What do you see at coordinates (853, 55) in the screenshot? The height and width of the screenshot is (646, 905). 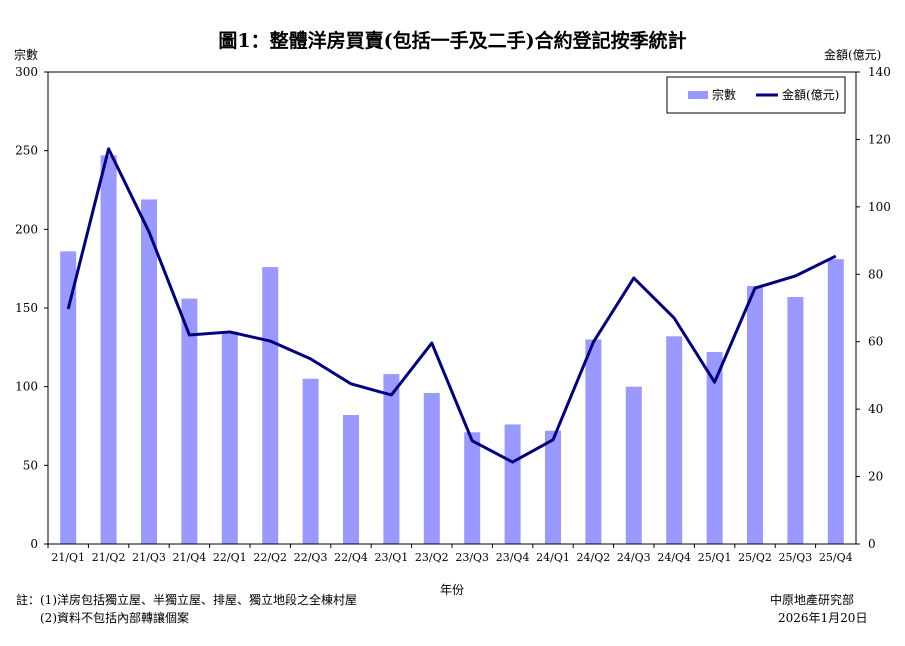 I see `y2-axis-label: 金額(億元)` at bounding box center [853, 55].